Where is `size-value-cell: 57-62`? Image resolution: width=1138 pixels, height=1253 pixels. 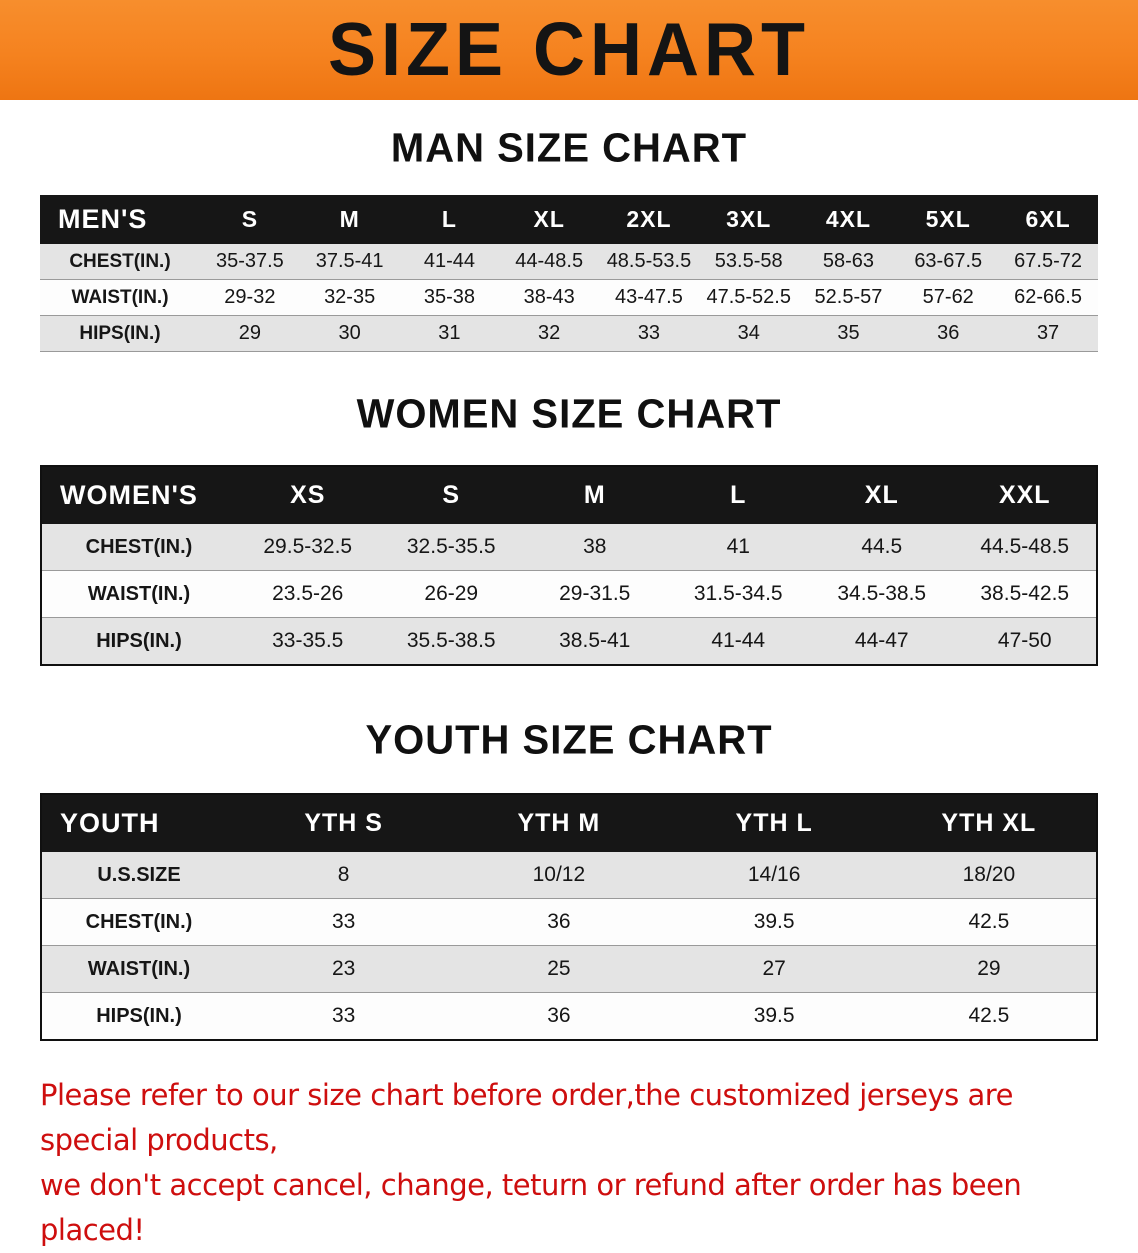 size-value-cell: 57-62 is located at coordinates (948, 297).